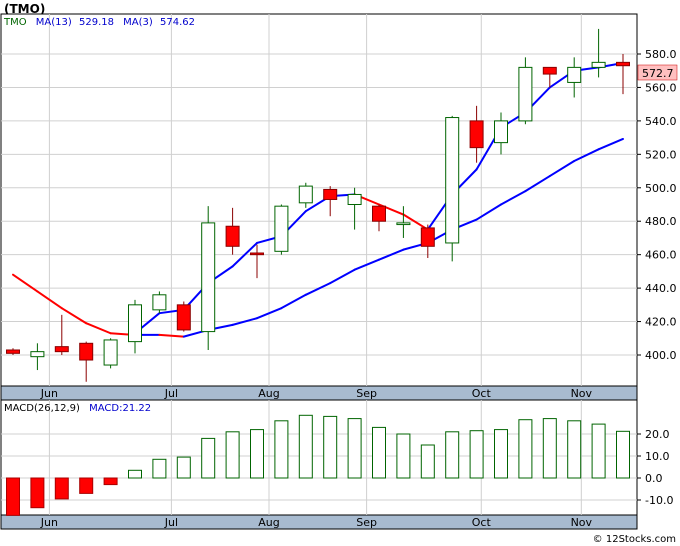  Describe the element at coordinates (49, 393) in the screenshot. I see `price-date-label: Jun` at that location.